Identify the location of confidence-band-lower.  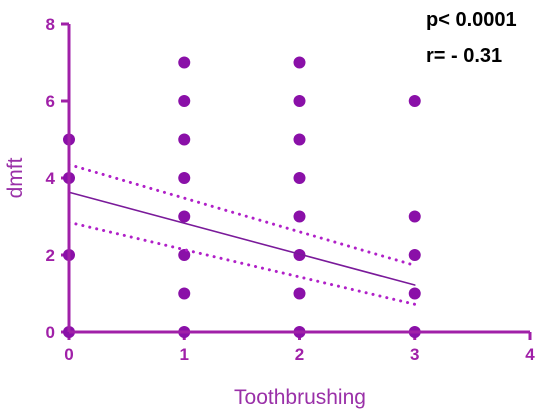
(242, 263).